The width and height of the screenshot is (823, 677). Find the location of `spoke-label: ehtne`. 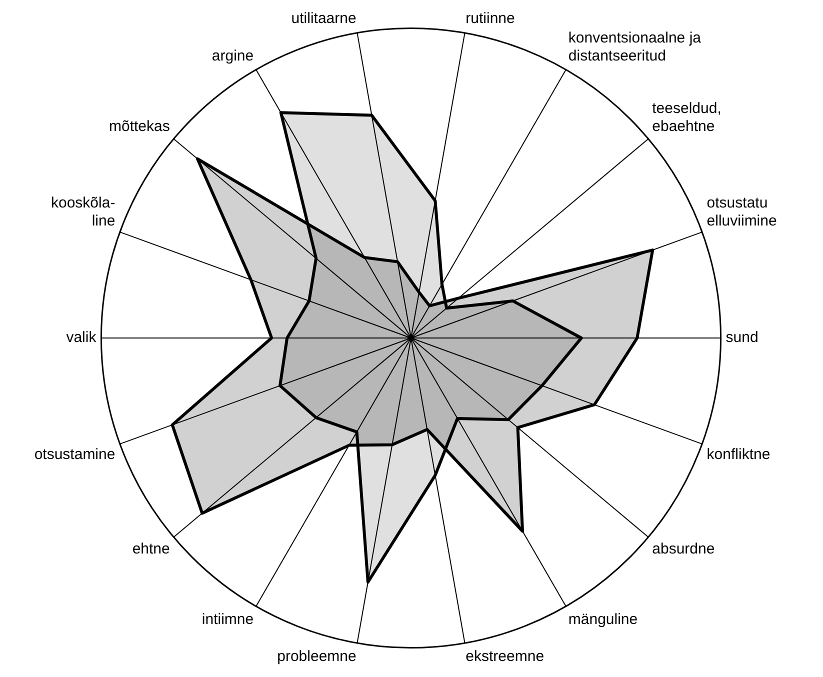

spoke-label: ehtne is located at coordinates (151, 549).